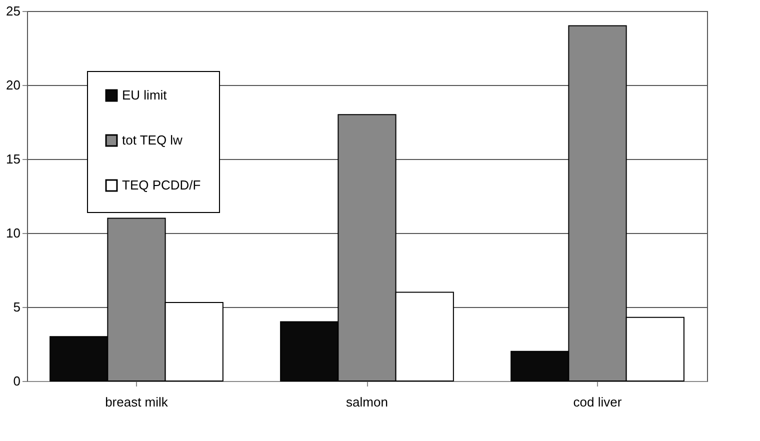  What do you see at coordinates (13, 11) in the screenshot?
I see `y-tick-label: 25` at bounding box center [13, 11].